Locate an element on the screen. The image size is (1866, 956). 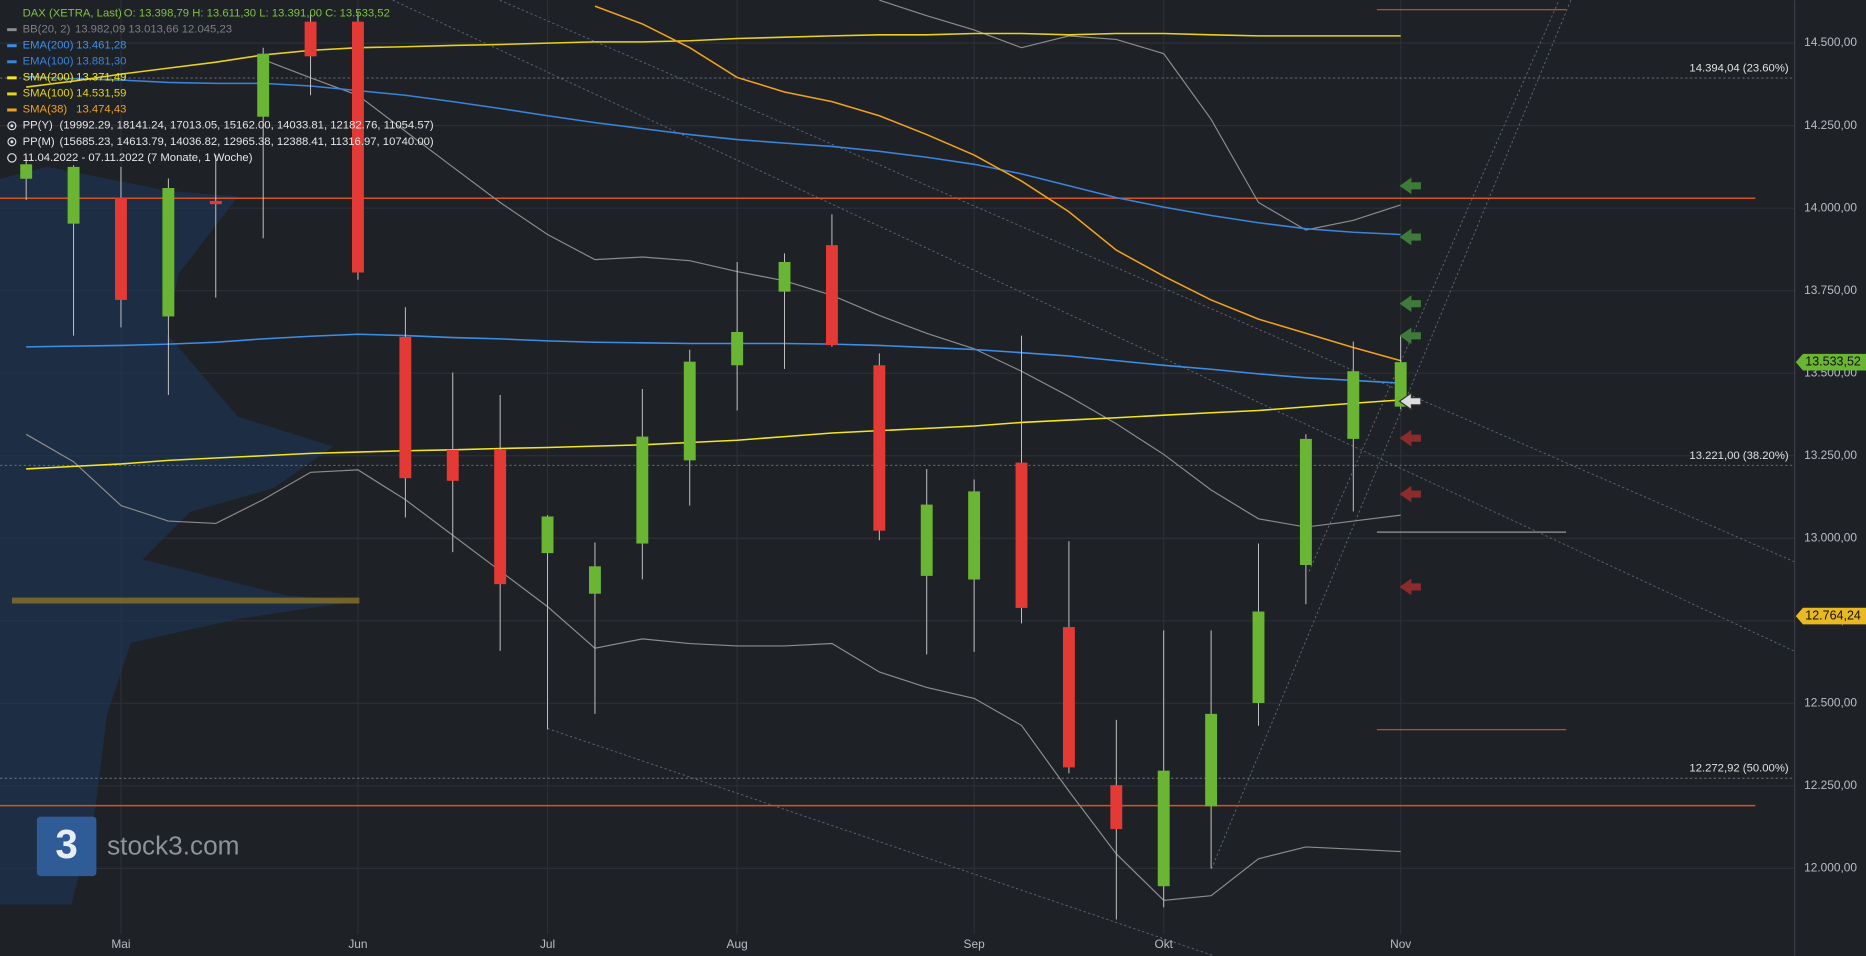
x-tick-label: Mai is located at coordinates (120, 944).